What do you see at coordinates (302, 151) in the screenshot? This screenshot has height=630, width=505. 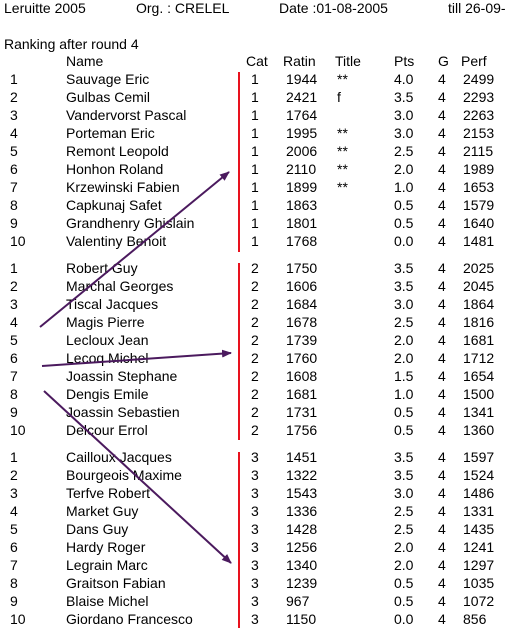 I see `rating-cell: 2006` at bounding box center [302, 151].